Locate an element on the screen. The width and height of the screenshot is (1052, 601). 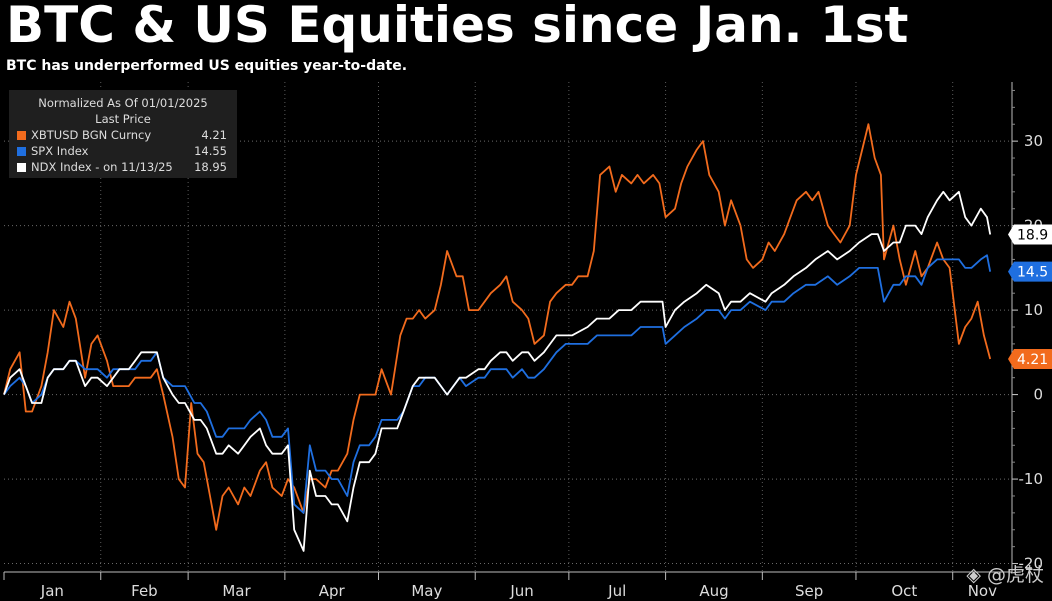
legend-header-last-price: Last Price is located at coordinates (123, 119).